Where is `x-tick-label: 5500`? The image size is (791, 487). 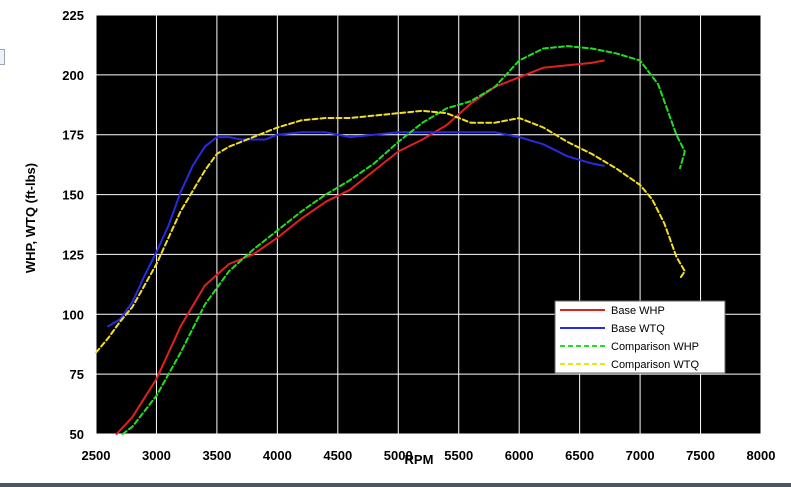 x-tick-label: 5500 is located at coordinates (458, 455).